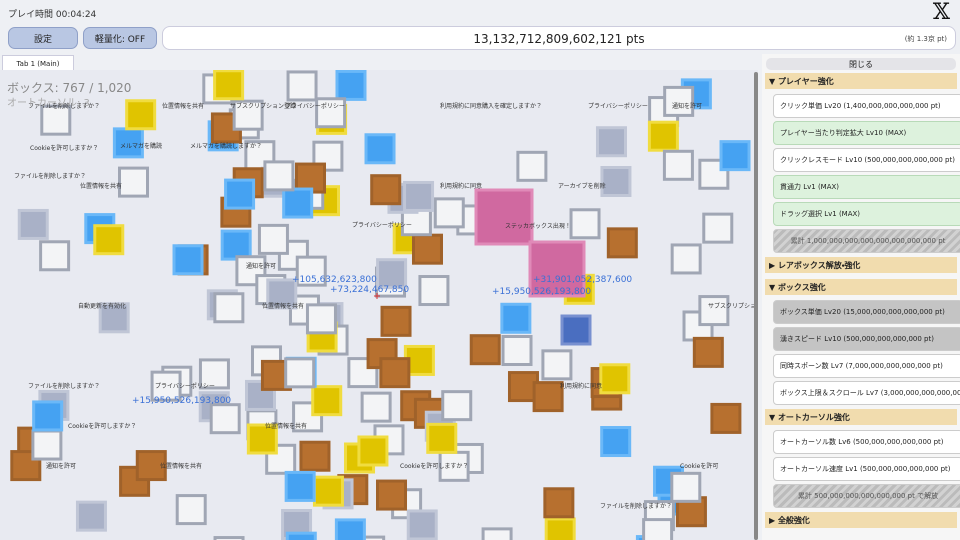 This screenshot has width=960, height=540. I want to click on box-label: 自動更新を有効化, so click(102, 306).